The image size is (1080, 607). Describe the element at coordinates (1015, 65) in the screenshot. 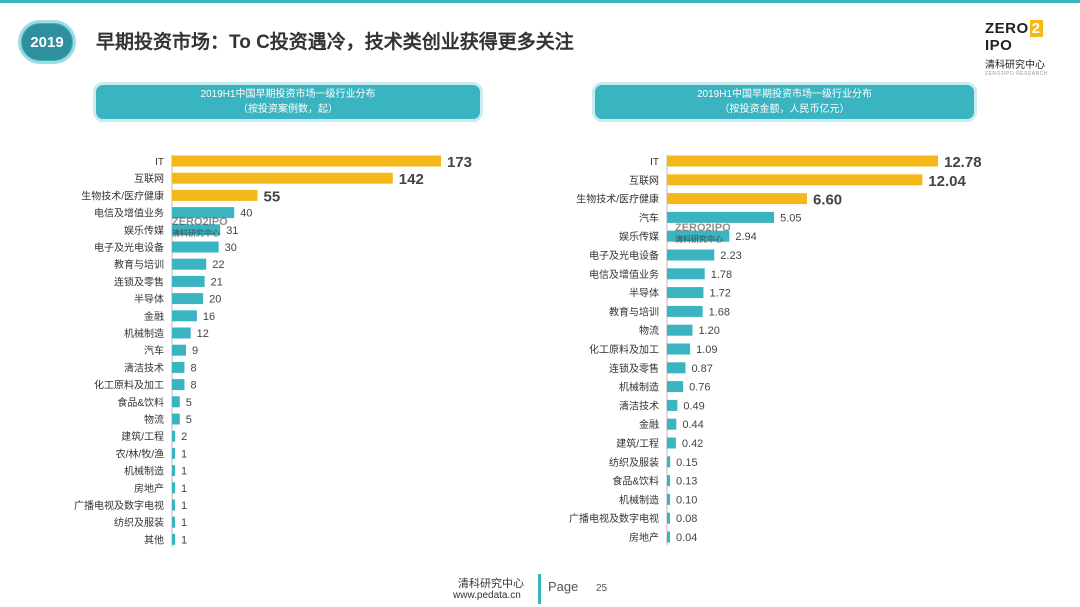

I see `logo-subtitle: 清科研究中心` at that location.